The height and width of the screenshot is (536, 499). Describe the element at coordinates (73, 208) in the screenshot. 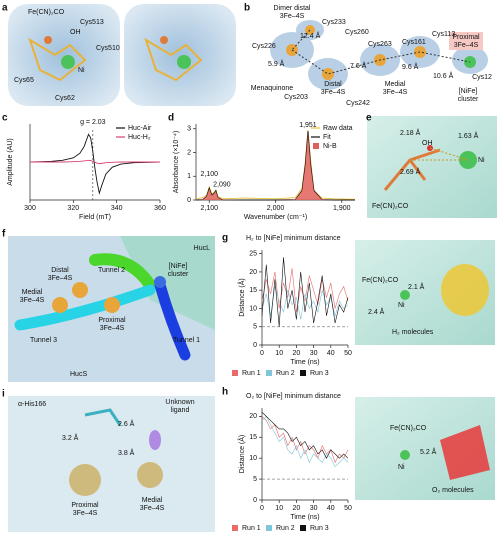

I see `x-tick-label: 320` at that location.